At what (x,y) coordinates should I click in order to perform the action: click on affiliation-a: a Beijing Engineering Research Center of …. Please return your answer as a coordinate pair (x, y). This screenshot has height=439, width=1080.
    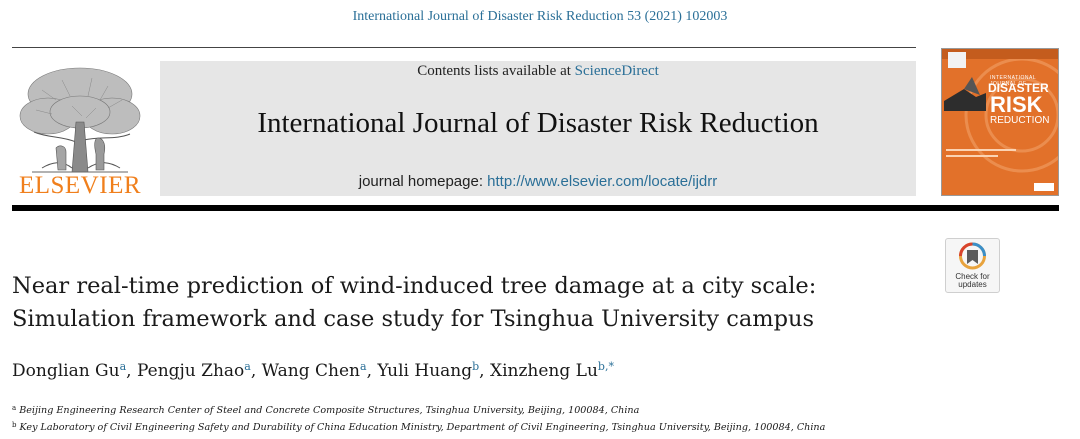
    Looking at the image, I should click on (542, 409).